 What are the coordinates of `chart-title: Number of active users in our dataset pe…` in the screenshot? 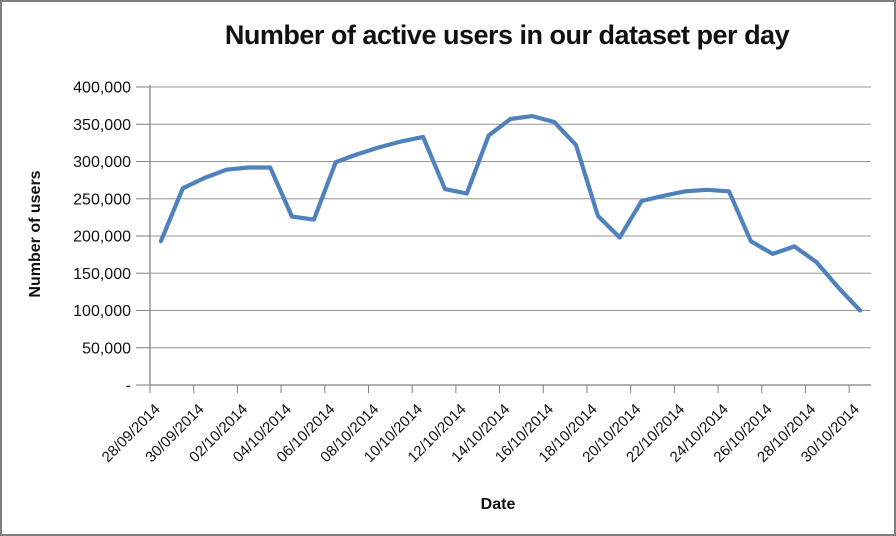 It's located at (507, 35).